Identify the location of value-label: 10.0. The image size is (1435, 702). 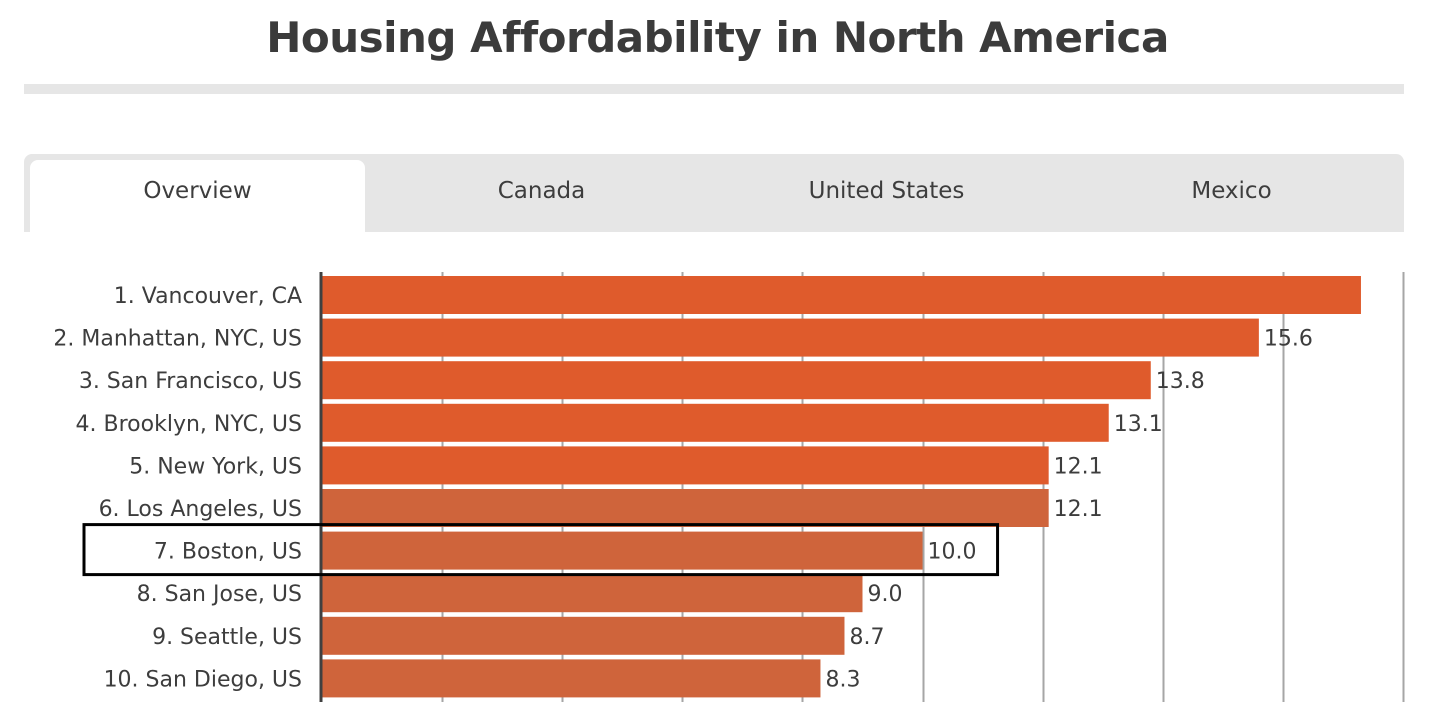
(952, 552).